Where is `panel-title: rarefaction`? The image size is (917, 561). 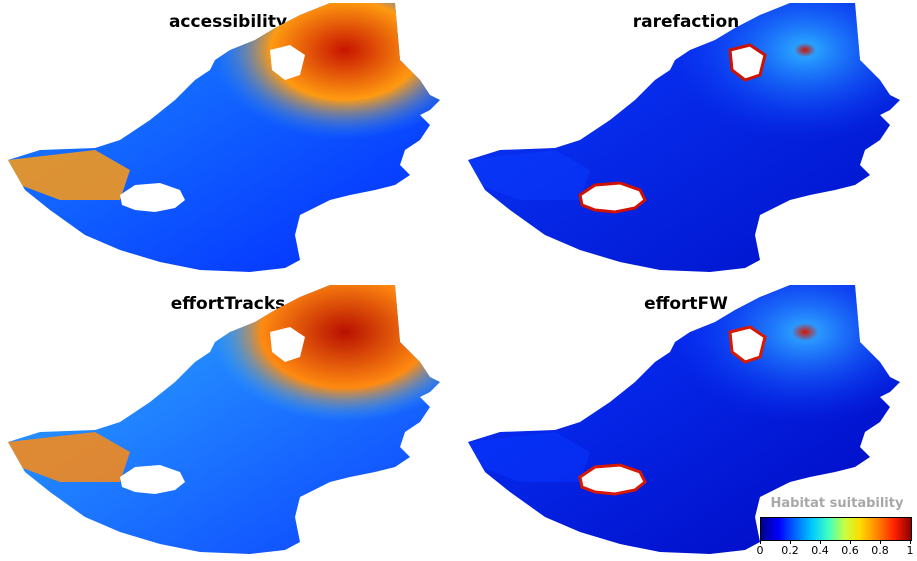
panel-title: rarefaction is located at coordinates (686, 22).